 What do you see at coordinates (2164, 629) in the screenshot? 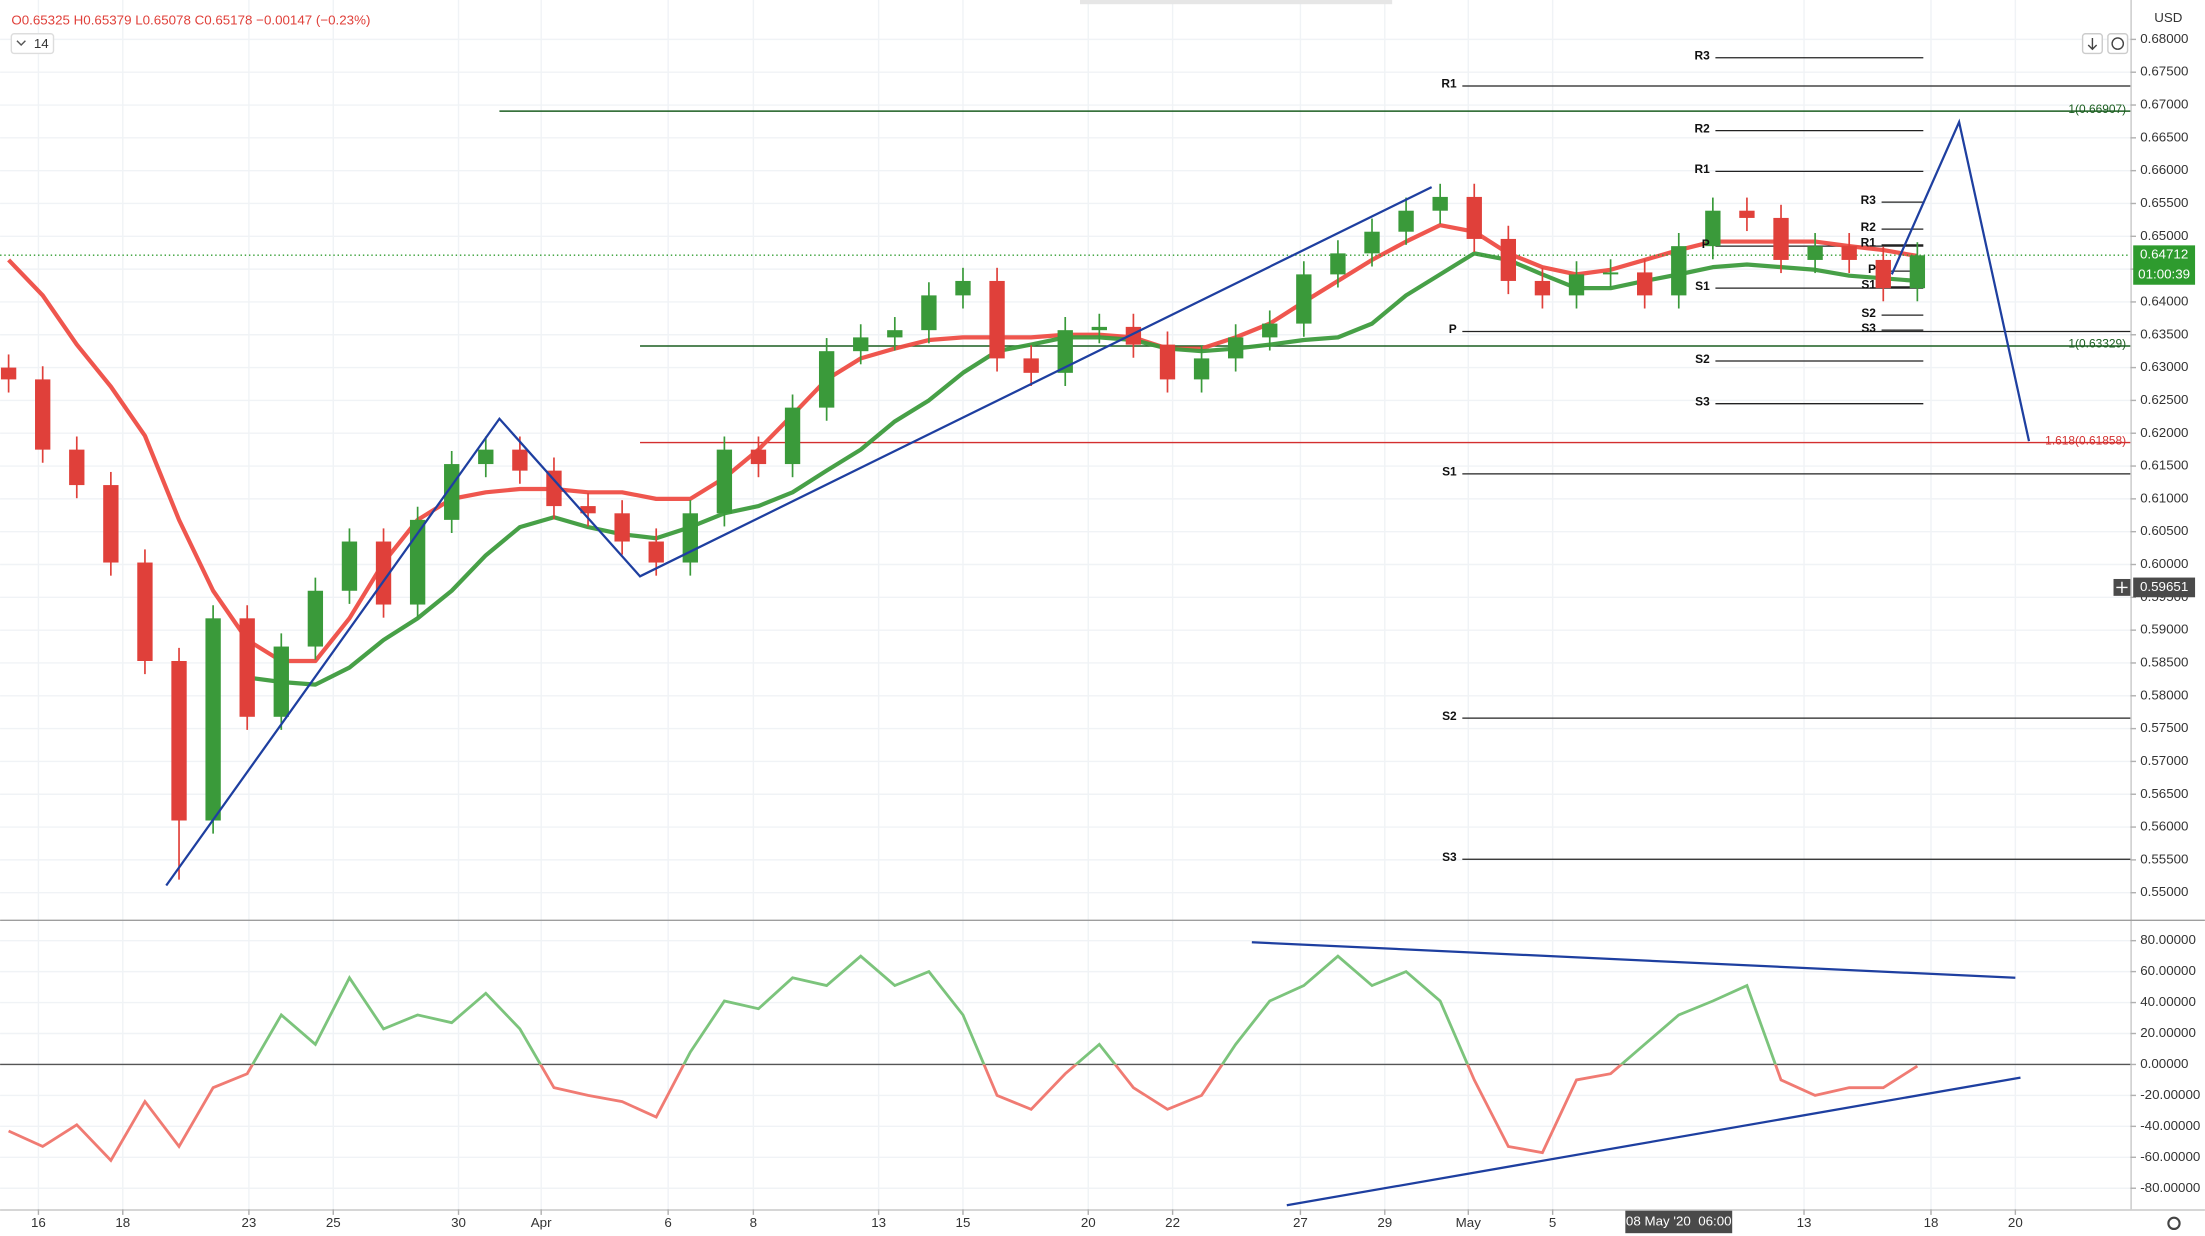
I see `y-tick-label: 0.59000` at bounding box center [2164, 629].